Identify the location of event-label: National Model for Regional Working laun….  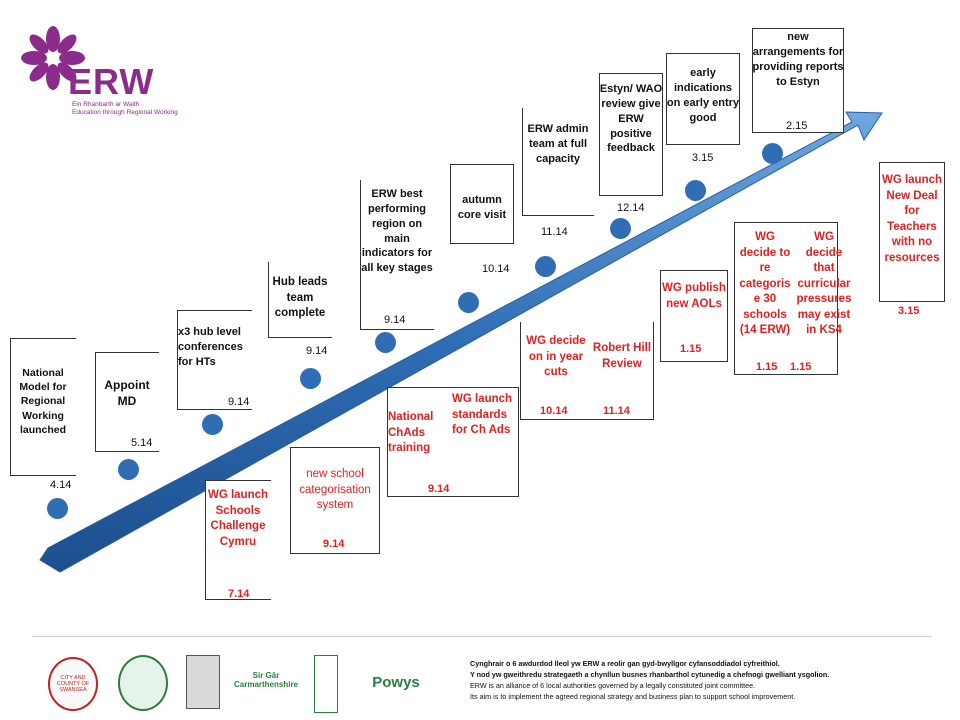
(43, 401).